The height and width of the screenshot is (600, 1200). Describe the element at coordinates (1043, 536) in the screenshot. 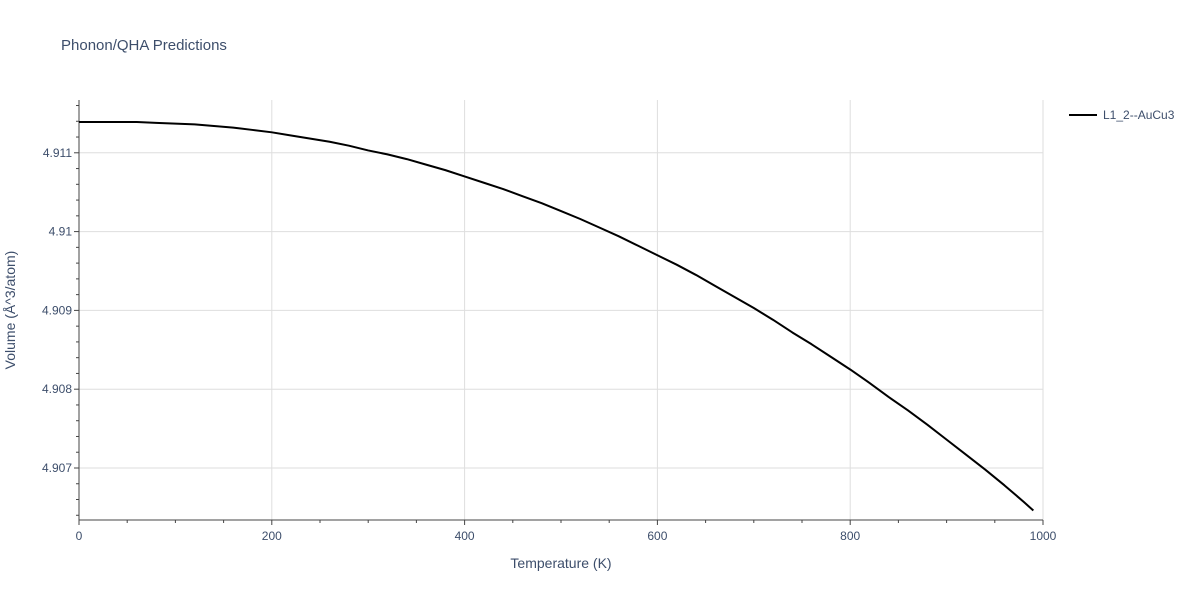

I see `x-tick-label: 1000` at that location.